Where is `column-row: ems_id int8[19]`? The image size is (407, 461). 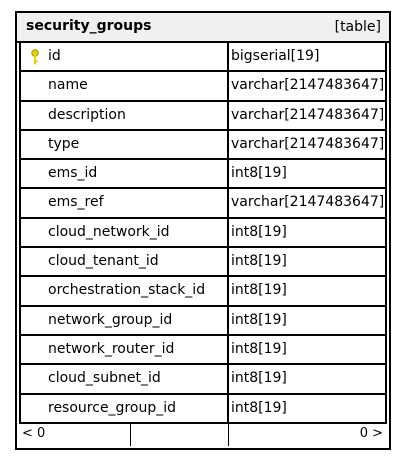 column-row: ems_id int8[19] is located at coordinates (203, 175).